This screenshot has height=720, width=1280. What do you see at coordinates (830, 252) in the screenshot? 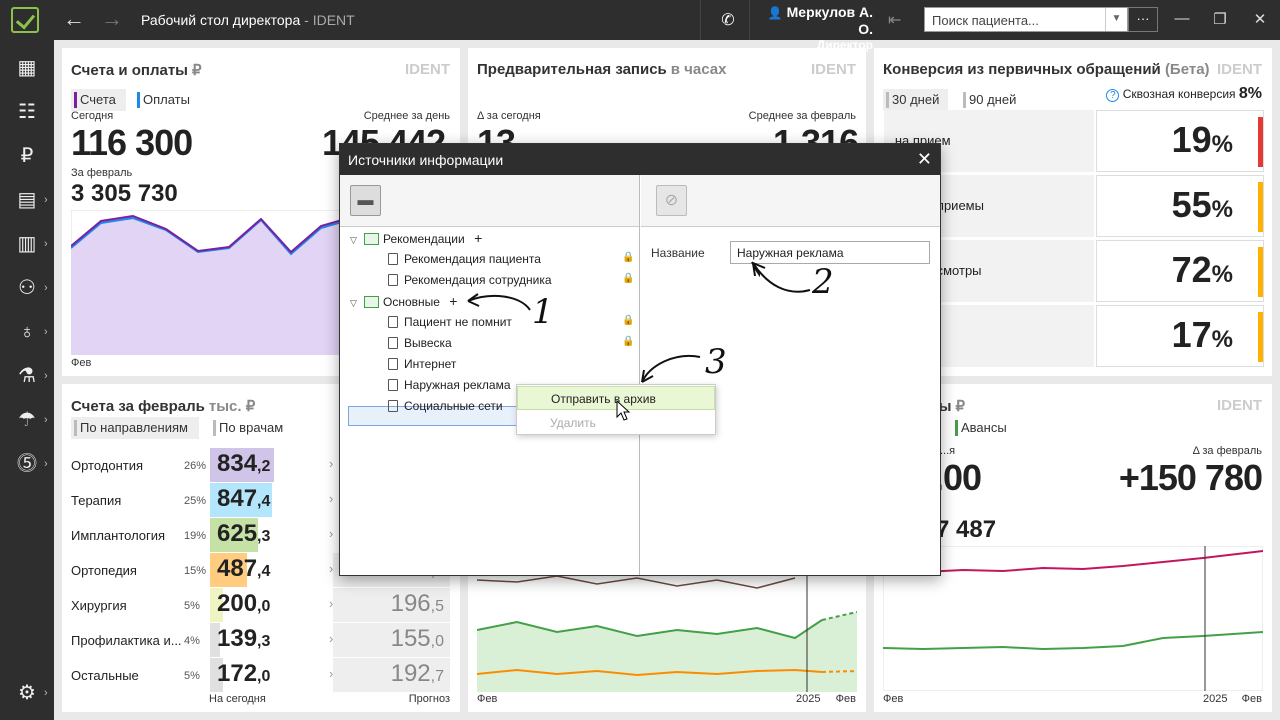
I see `name-input: Наружная реклама` at bounding box center [830, 252].